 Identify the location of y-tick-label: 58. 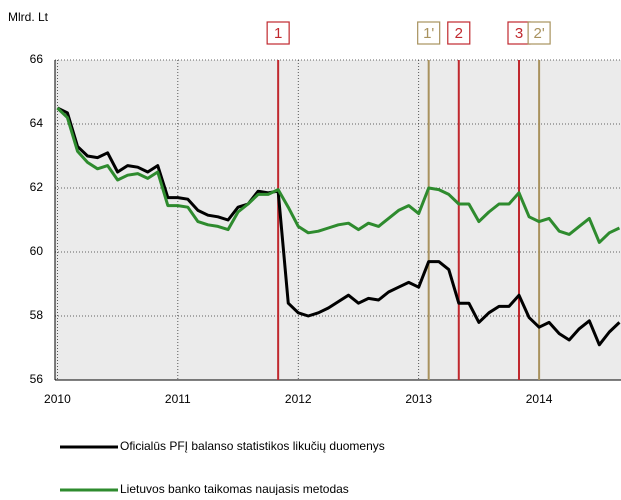
(37, 315).